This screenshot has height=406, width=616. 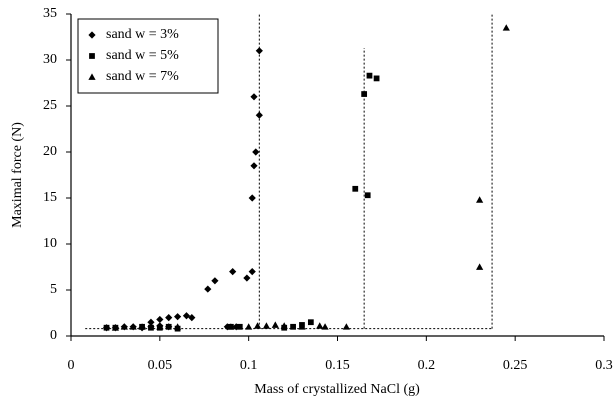 I want to click on x-tick-label: 0.15, so click(x=337, y=365).